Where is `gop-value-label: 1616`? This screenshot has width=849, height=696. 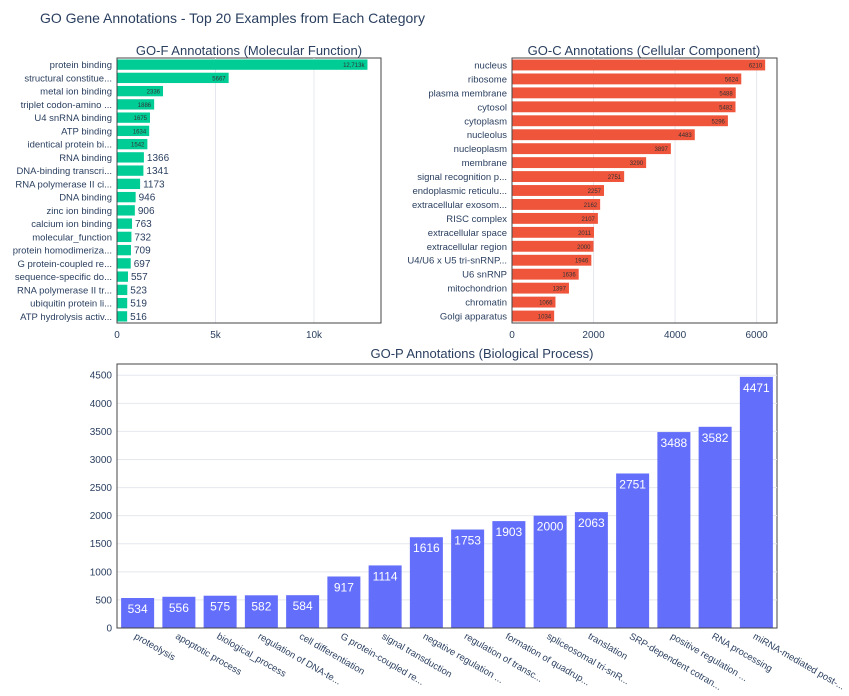 gop-value-label: 1616 is located at coordinates (426, 548).